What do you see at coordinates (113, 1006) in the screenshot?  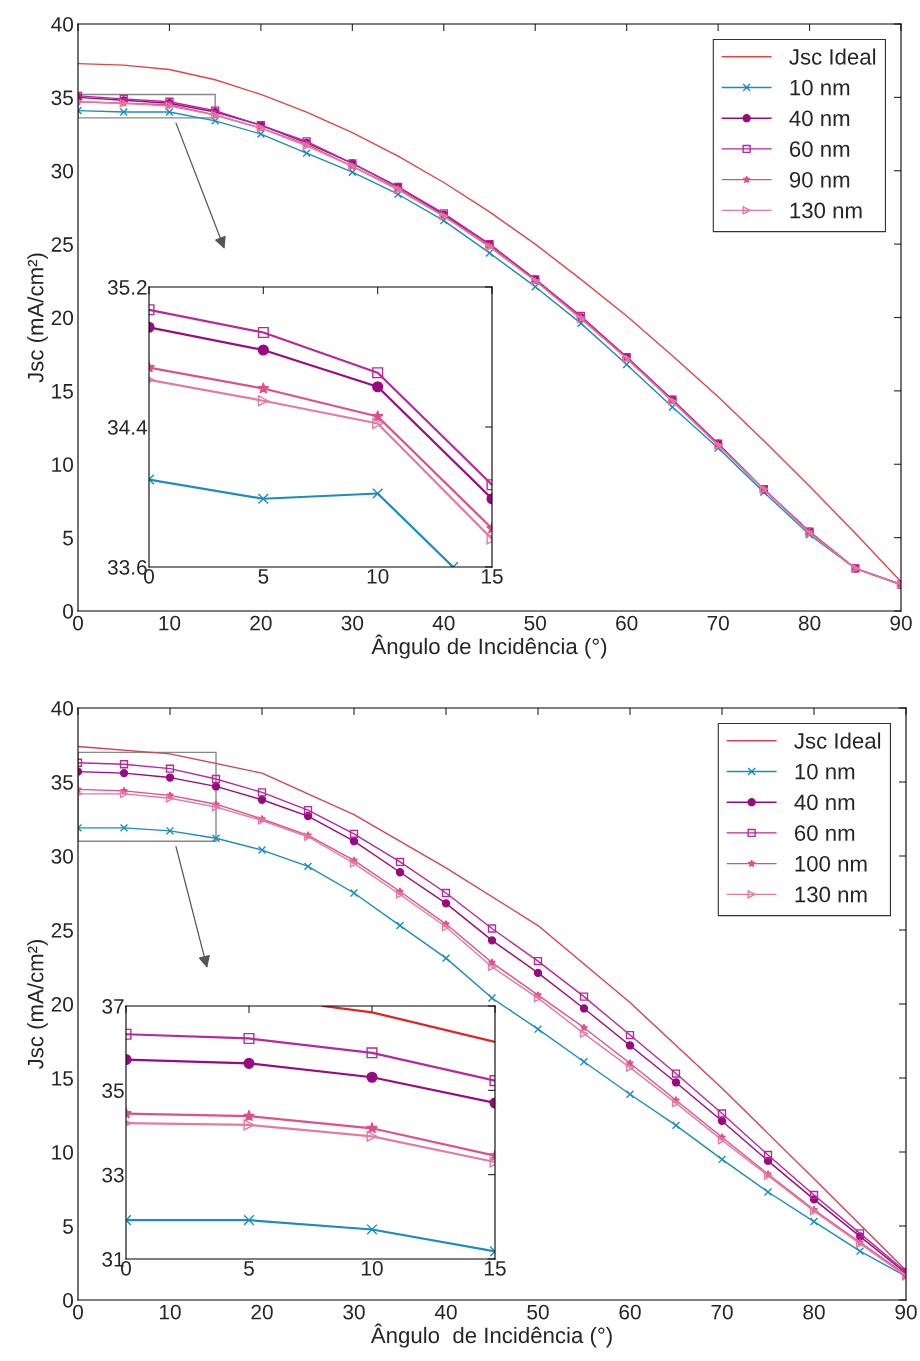 I see `y-tick-label: 37` at bounding box center [113, 1006].